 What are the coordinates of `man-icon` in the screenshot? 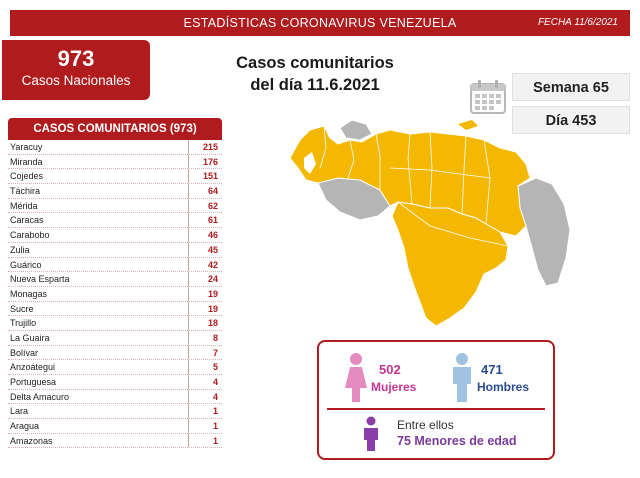 It's located at (462, 377).